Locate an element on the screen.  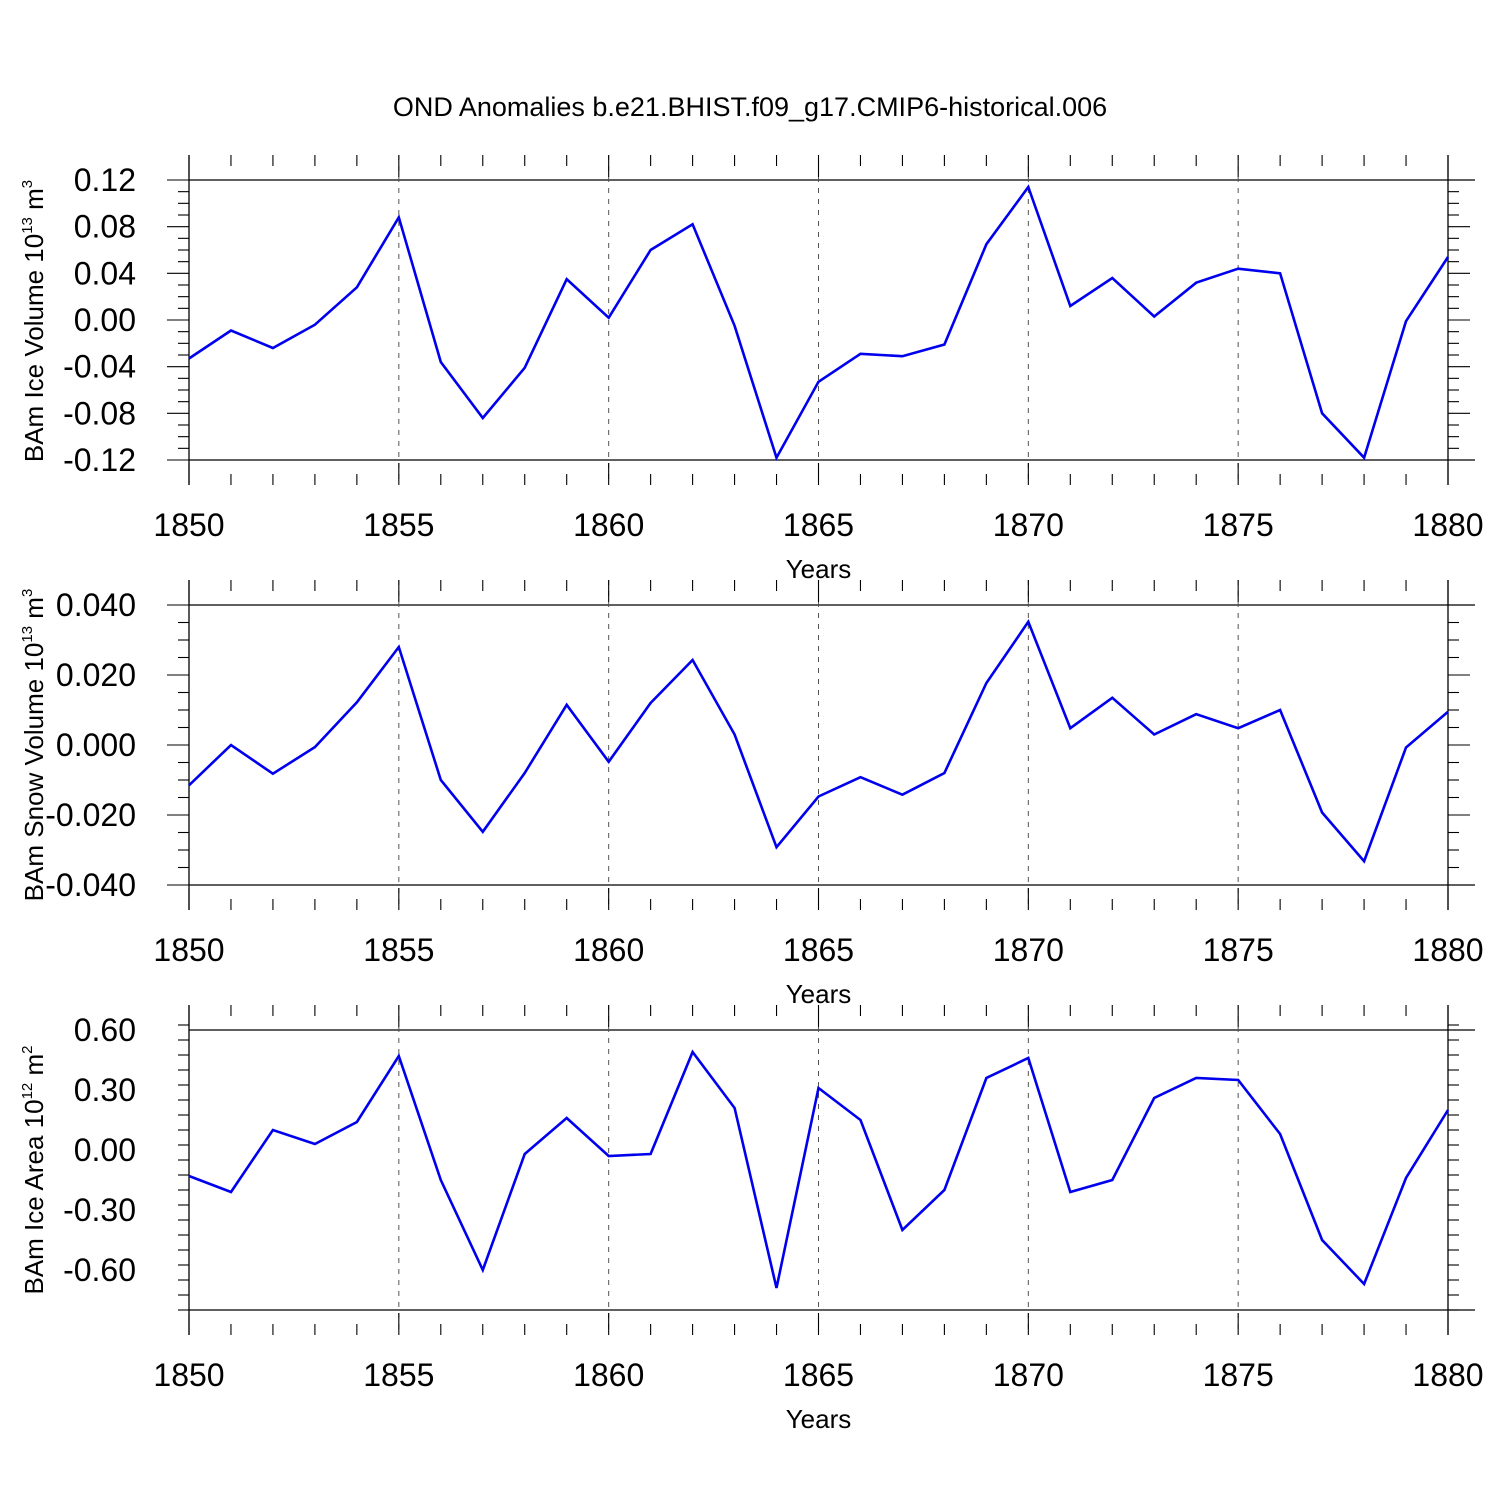
y-tick-label: 0.040 is located at coordinates (96, 605).